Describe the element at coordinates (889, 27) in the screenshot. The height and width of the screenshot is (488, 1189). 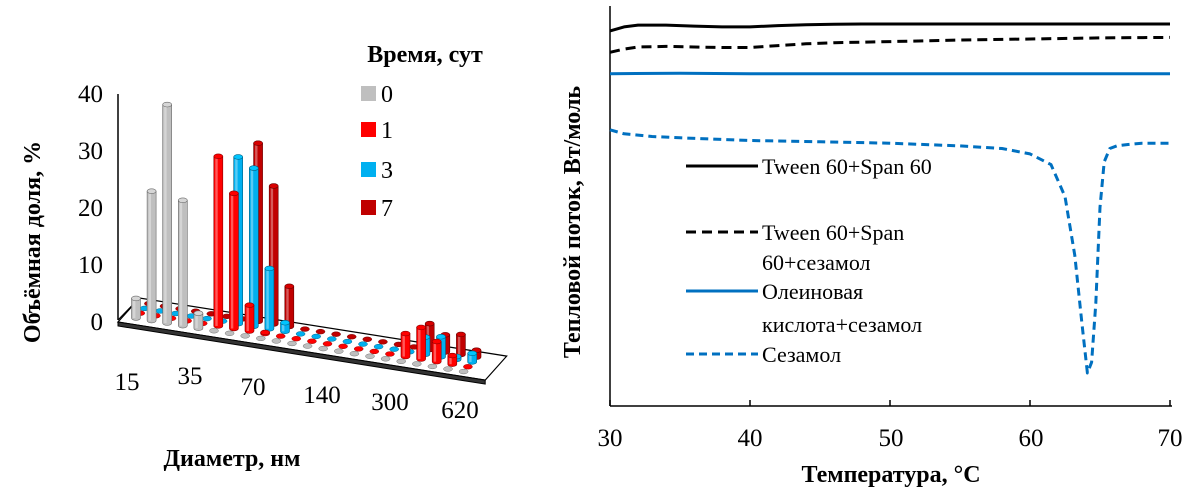
I see `series-tween-span` at that location.